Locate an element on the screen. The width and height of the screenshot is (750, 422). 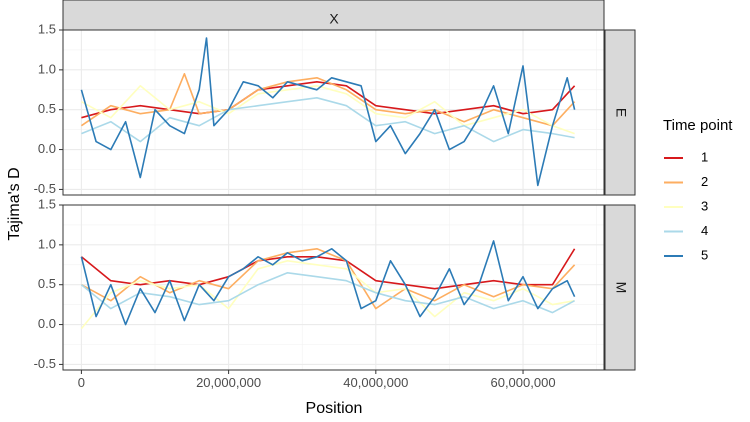
legend-label-time-point-5: 5 is located at coordinates (704, 254).